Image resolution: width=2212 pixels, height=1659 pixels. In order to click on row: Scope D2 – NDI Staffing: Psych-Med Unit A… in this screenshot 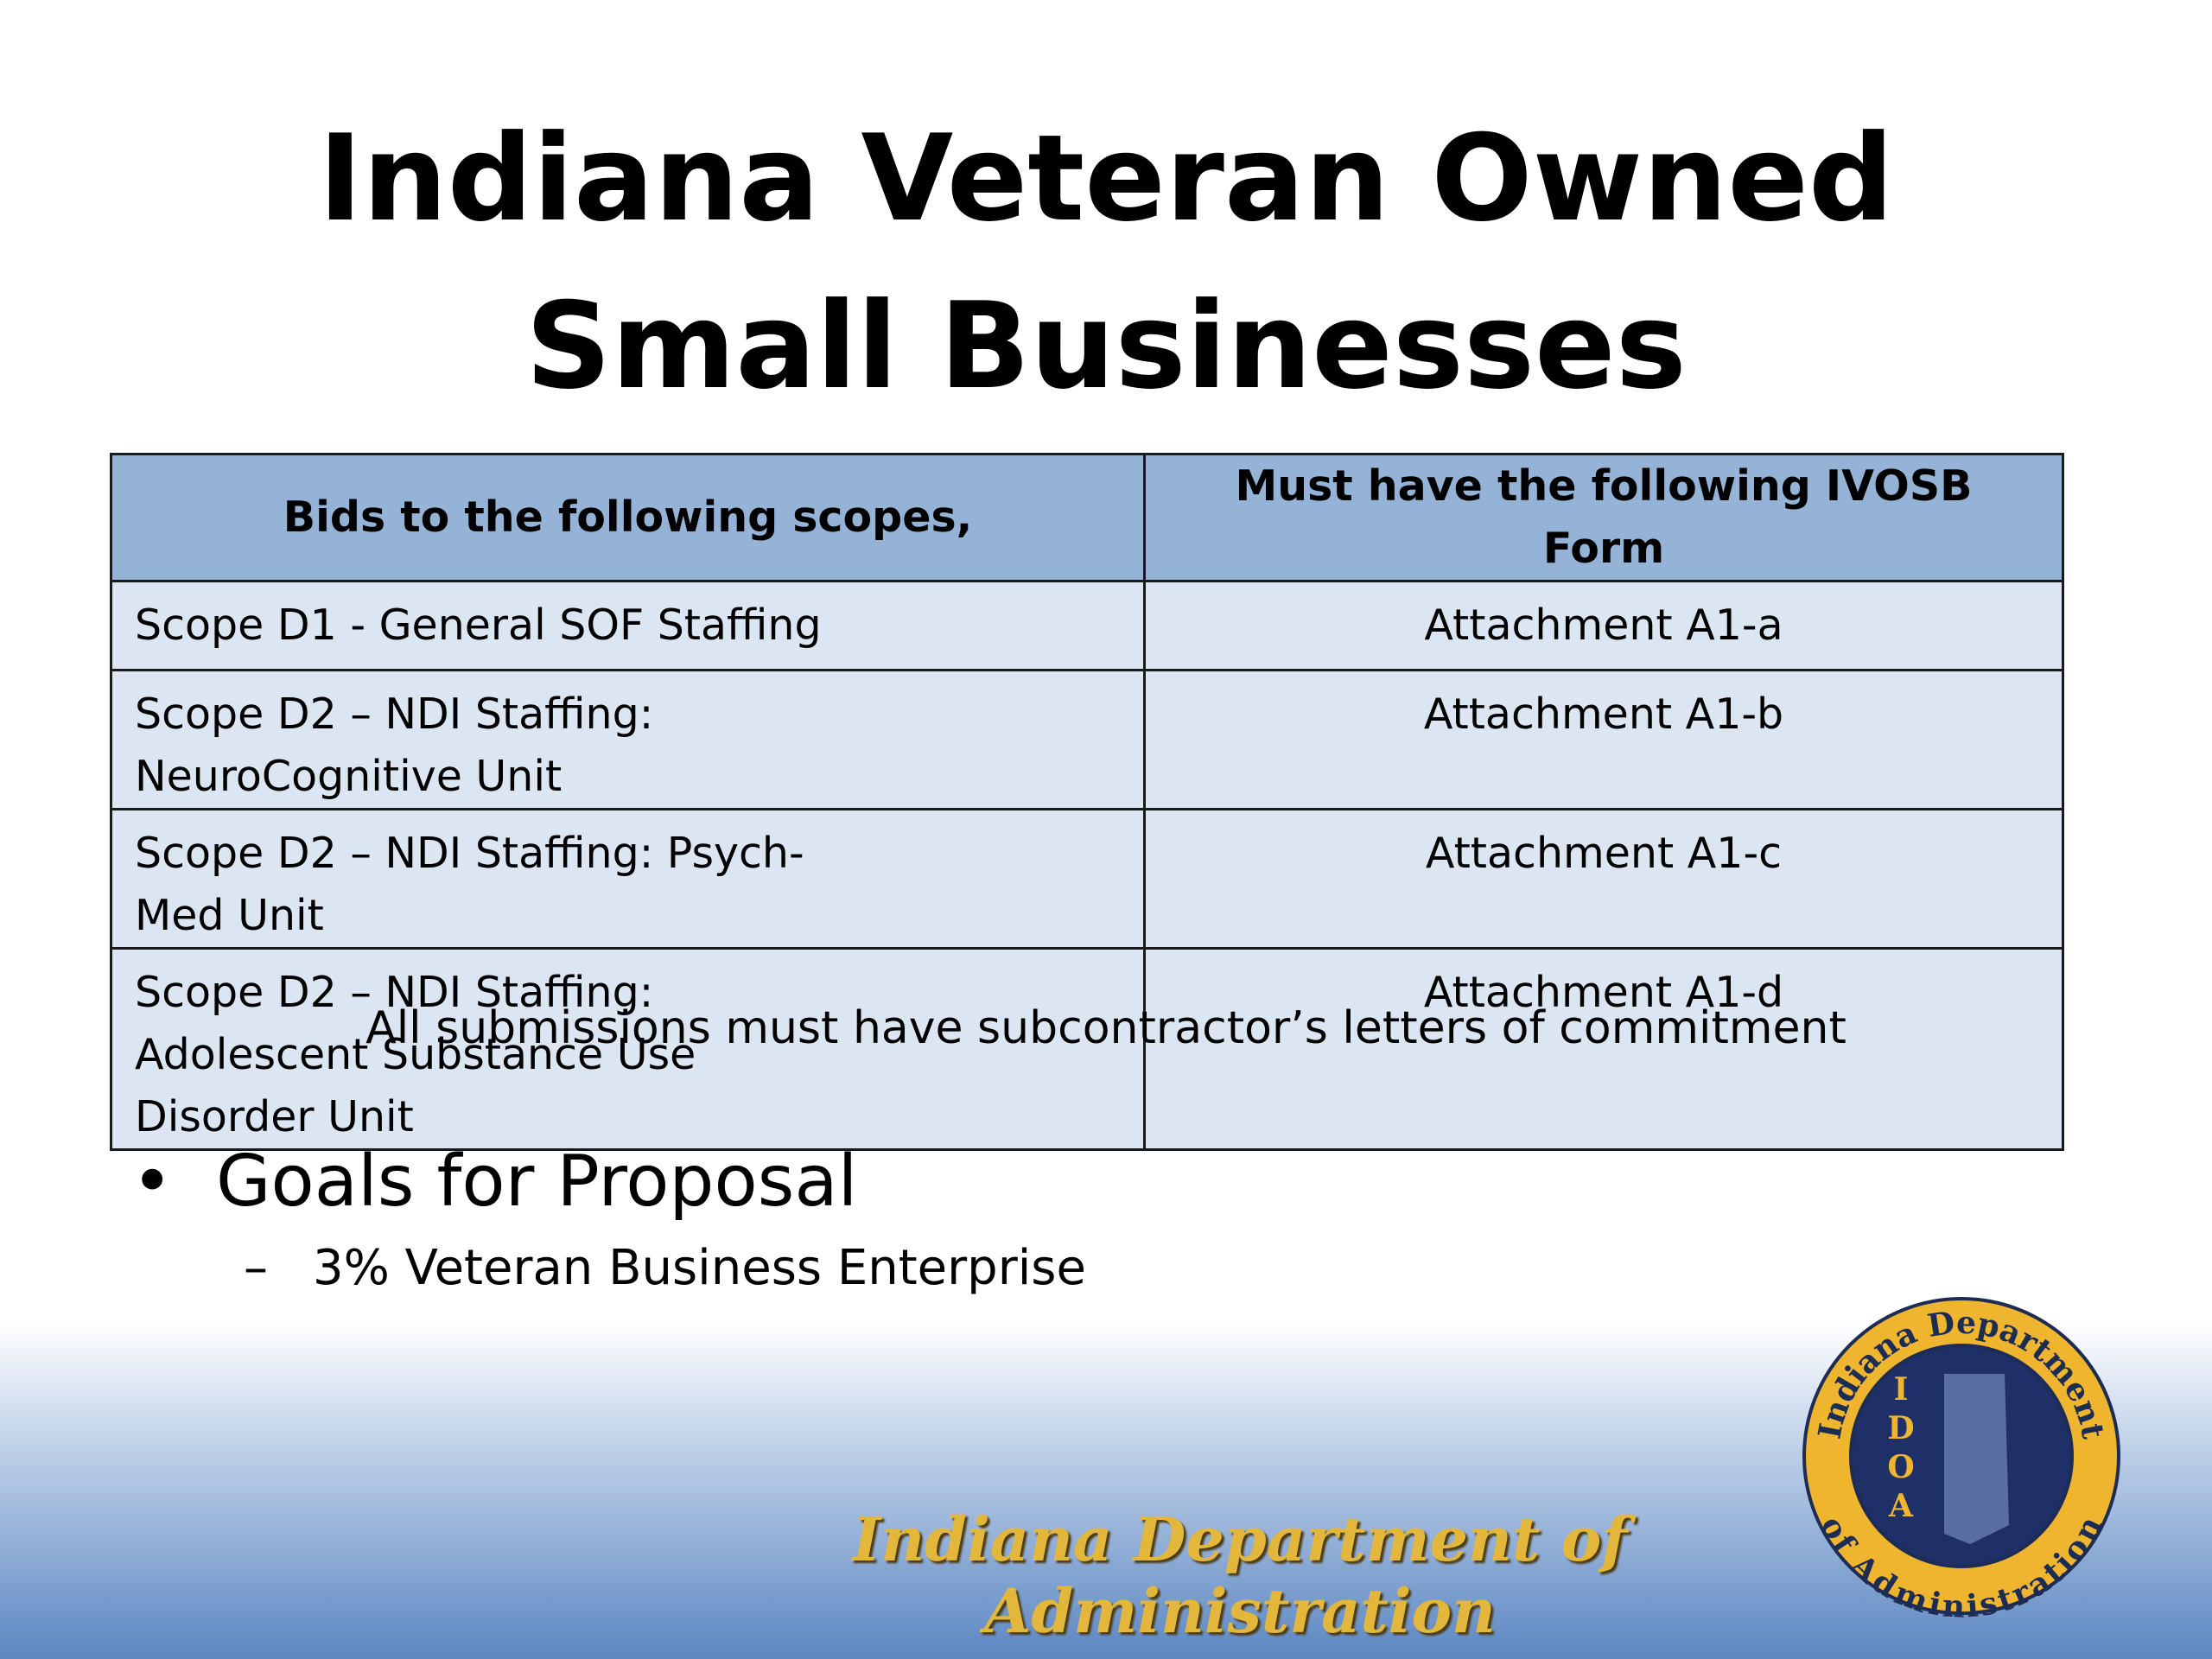, I will do `click(1087, 879)`.